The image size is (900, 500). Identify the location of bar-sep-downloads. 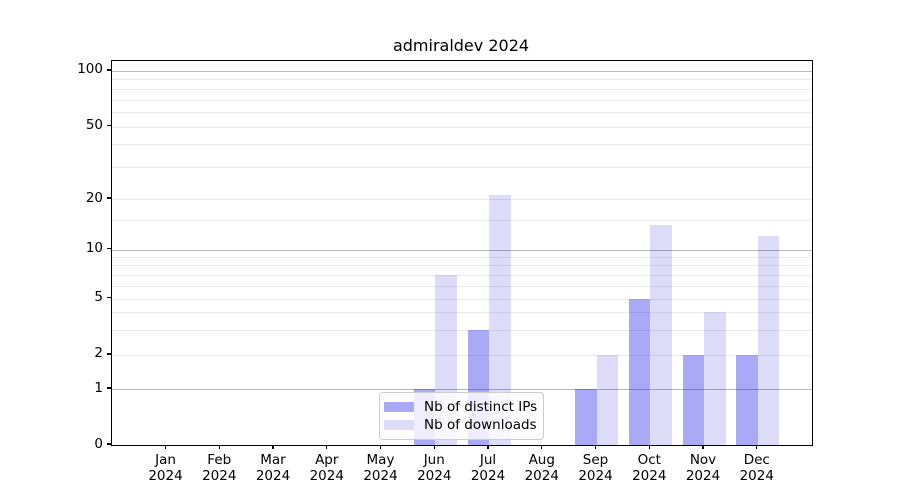
(607, 400).